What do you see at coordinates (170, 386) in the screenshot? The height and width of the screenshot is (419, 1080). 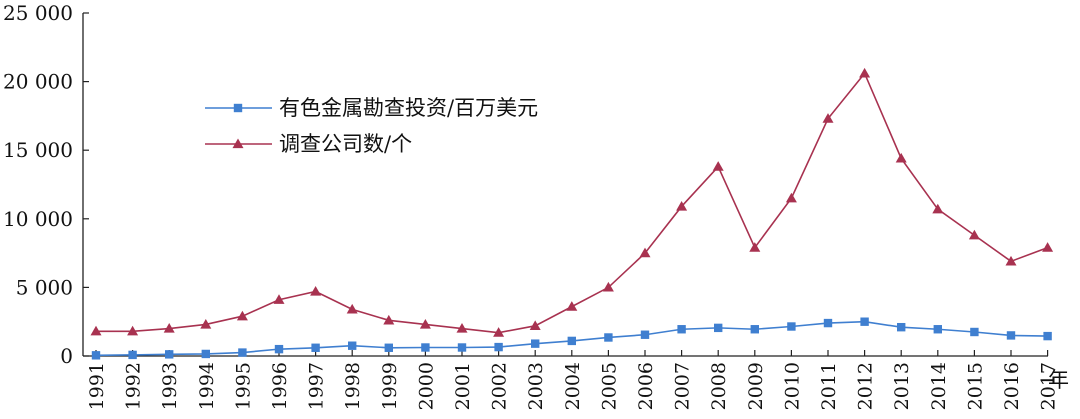 I see `x-tick-label: 1993` at bounding box center [170, 386].